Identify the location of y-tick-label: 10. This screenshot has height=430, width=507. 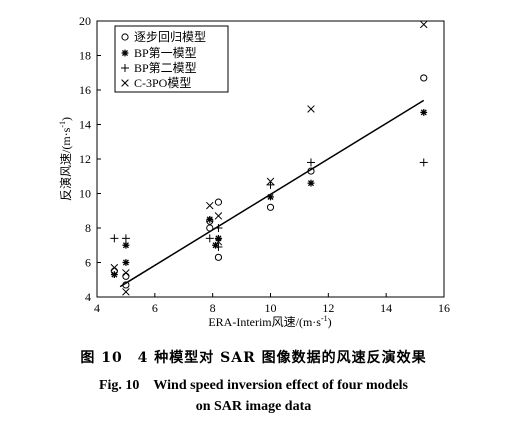
(85, 194).